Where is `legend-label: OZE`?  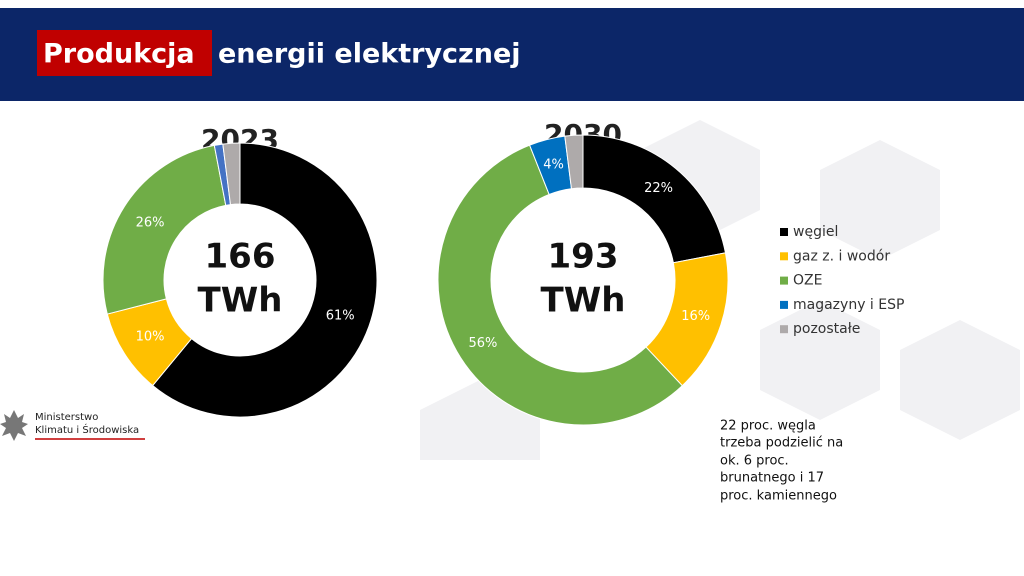 legend-label: OZE is located at coordinates (807, 281).